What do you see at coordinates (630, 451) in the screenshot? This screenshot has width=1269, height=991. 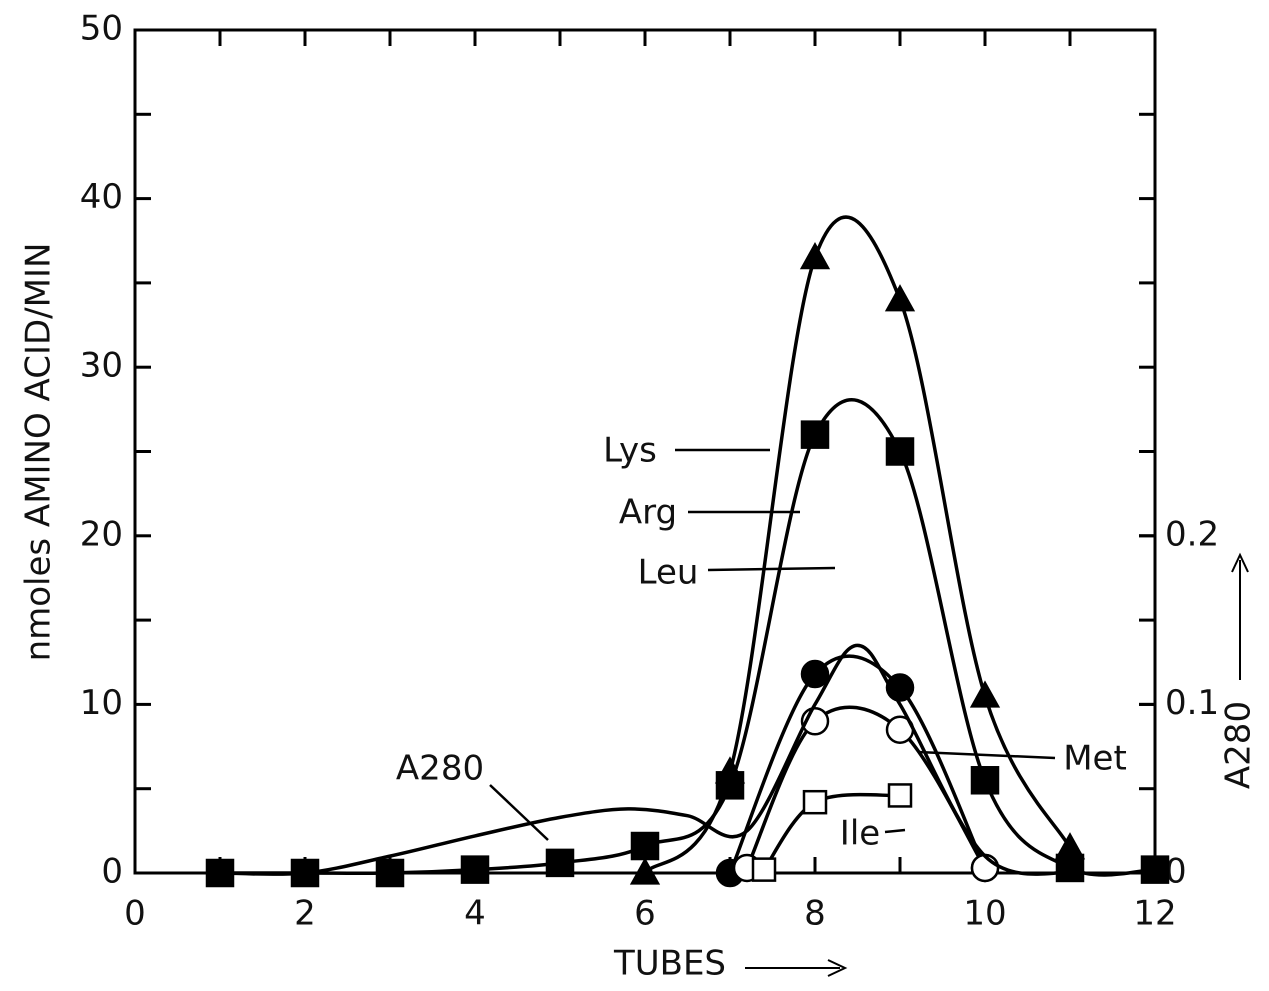 I see `series-label: Lys` at bounding box center [630, 451].